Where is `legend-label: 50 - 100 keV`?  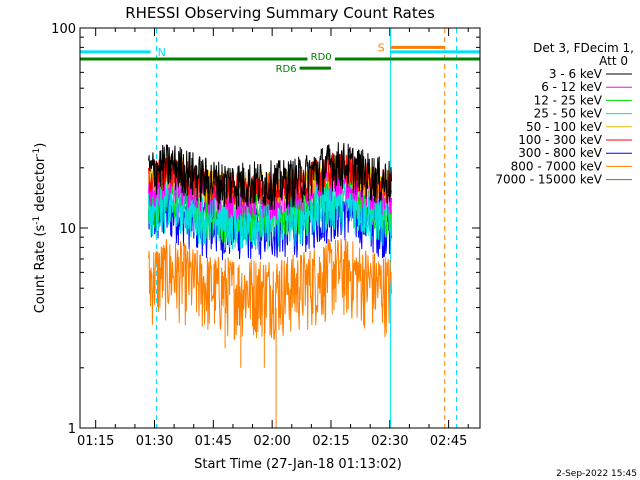
legend-label: 50 - 100 keV is located at coordinates (564, 127).